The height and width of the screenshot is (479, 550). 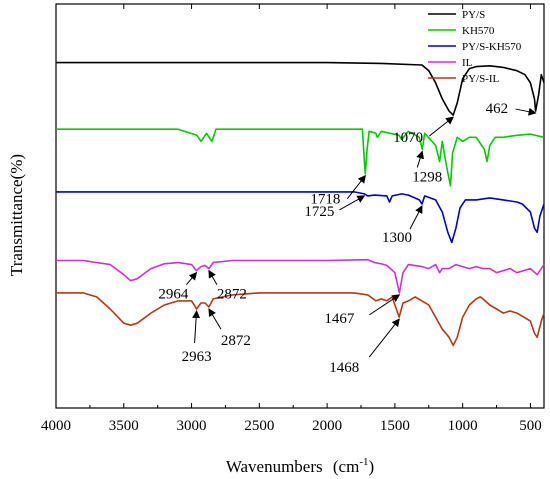 I want to click on x-axis-title-unit: (cm, so click(x=346, y=466).